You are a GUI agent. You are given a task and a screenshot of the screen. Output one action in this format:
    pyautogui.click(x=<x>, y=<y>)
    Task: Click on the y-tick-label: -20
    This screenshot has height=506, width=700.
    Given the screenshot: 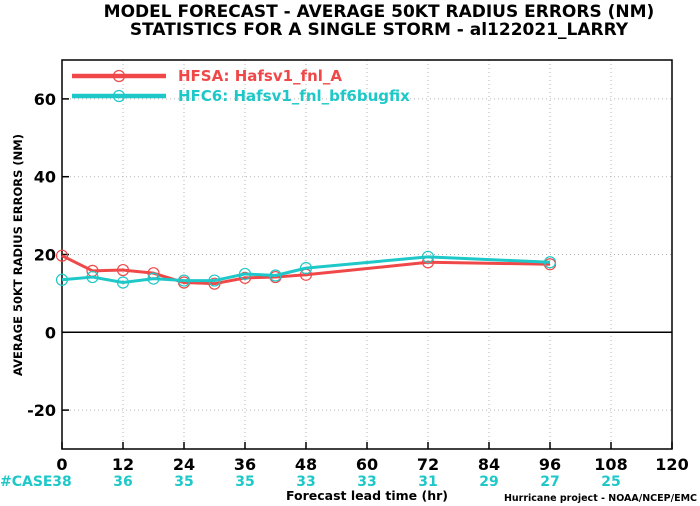 What is the action you would take?
    pyautogui.click(x=41, y=410)
    